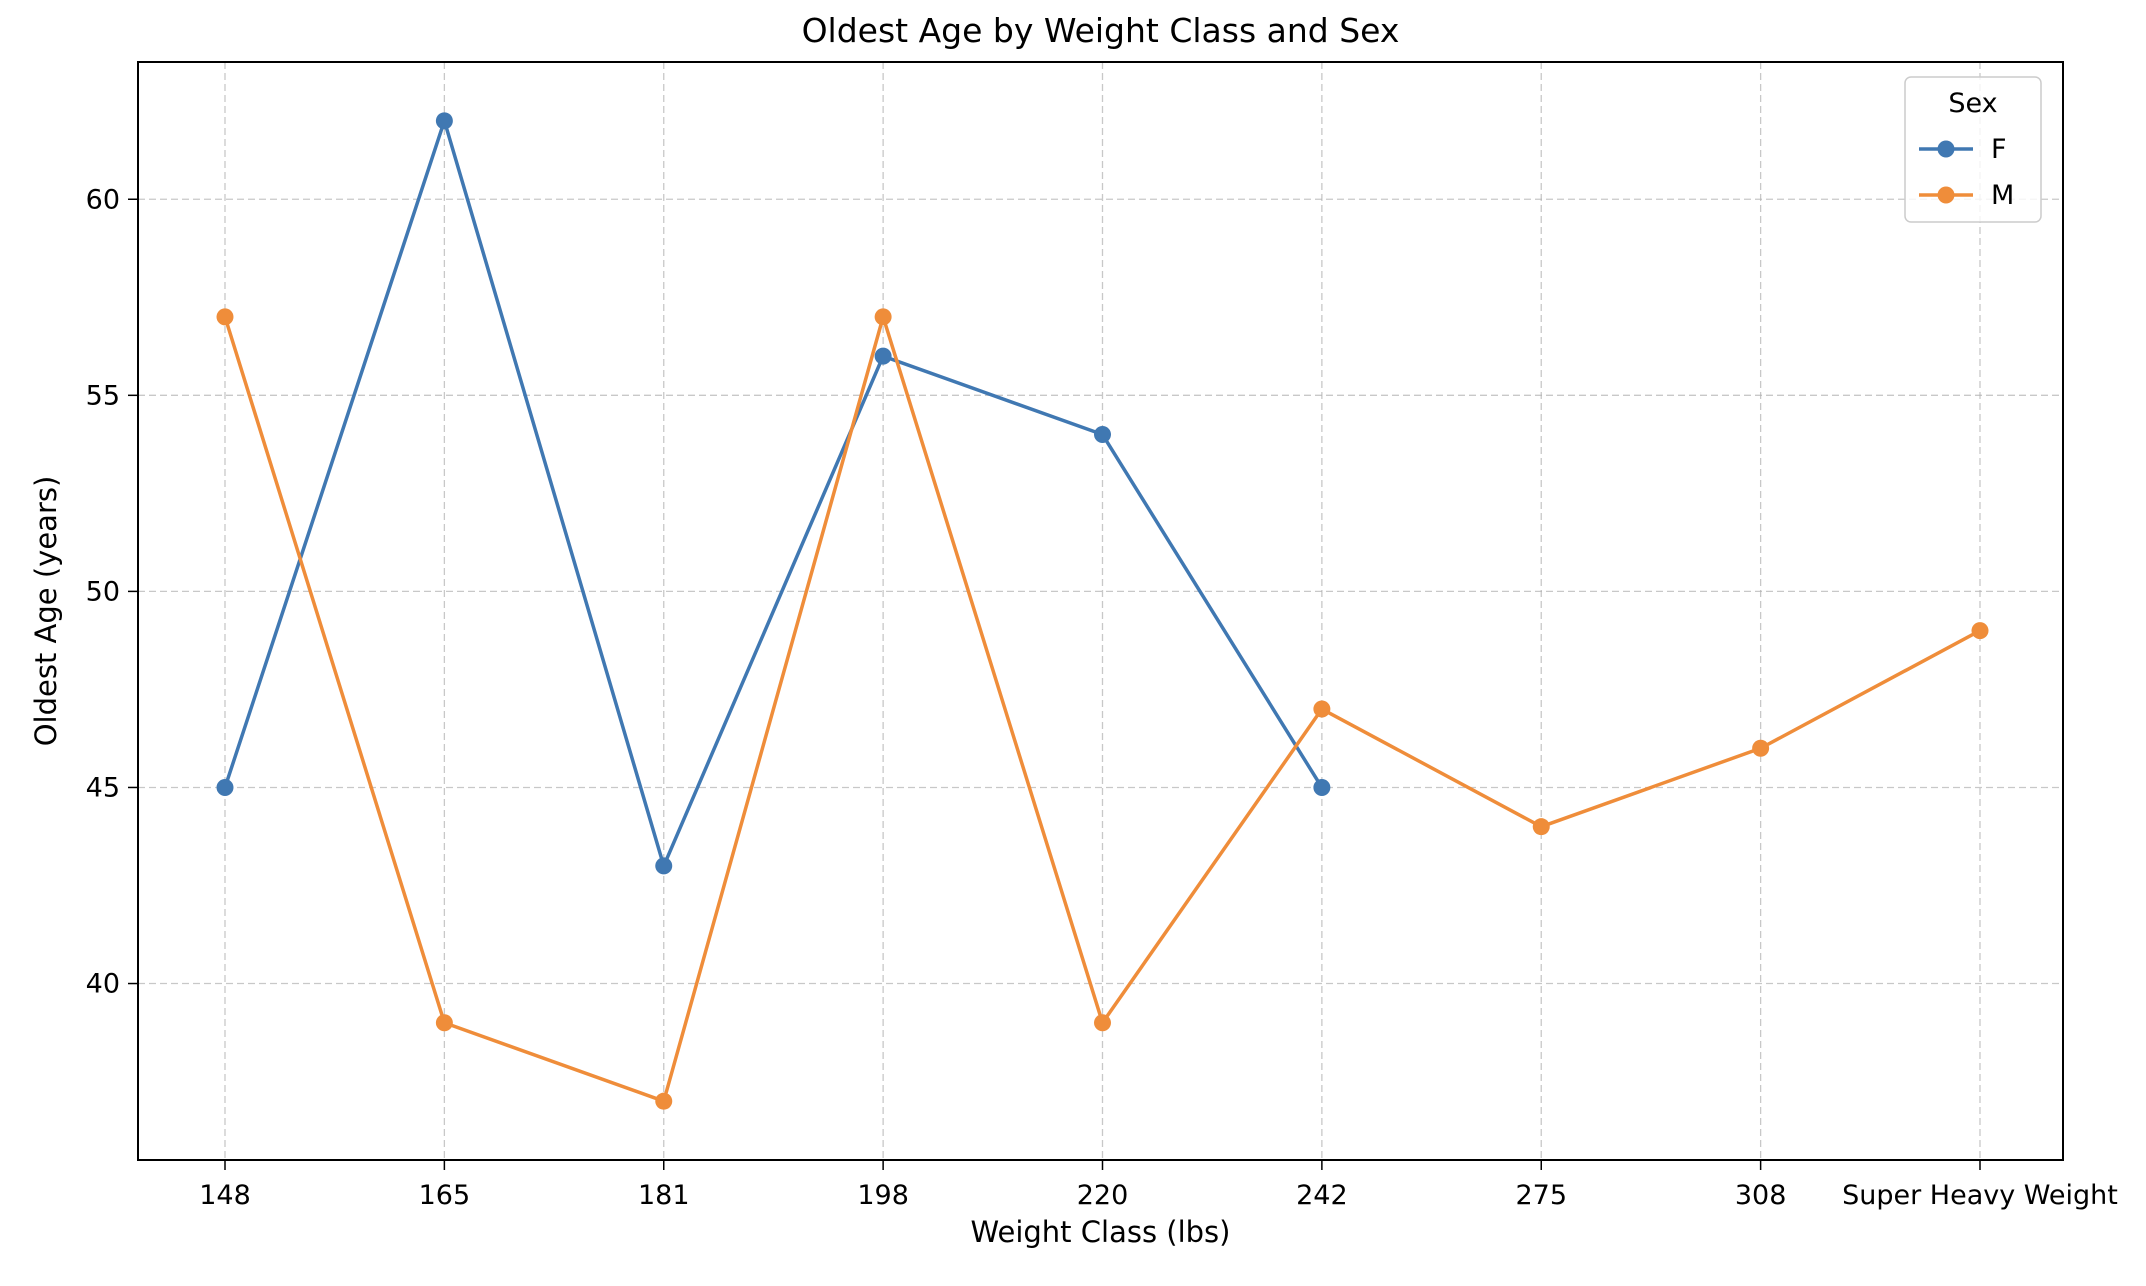 The width and height of the screenshot is (2146, 1286). Describe the element at coordinates (1963, 149) in the screenshot. I see `legend-item-F: F` at that location.